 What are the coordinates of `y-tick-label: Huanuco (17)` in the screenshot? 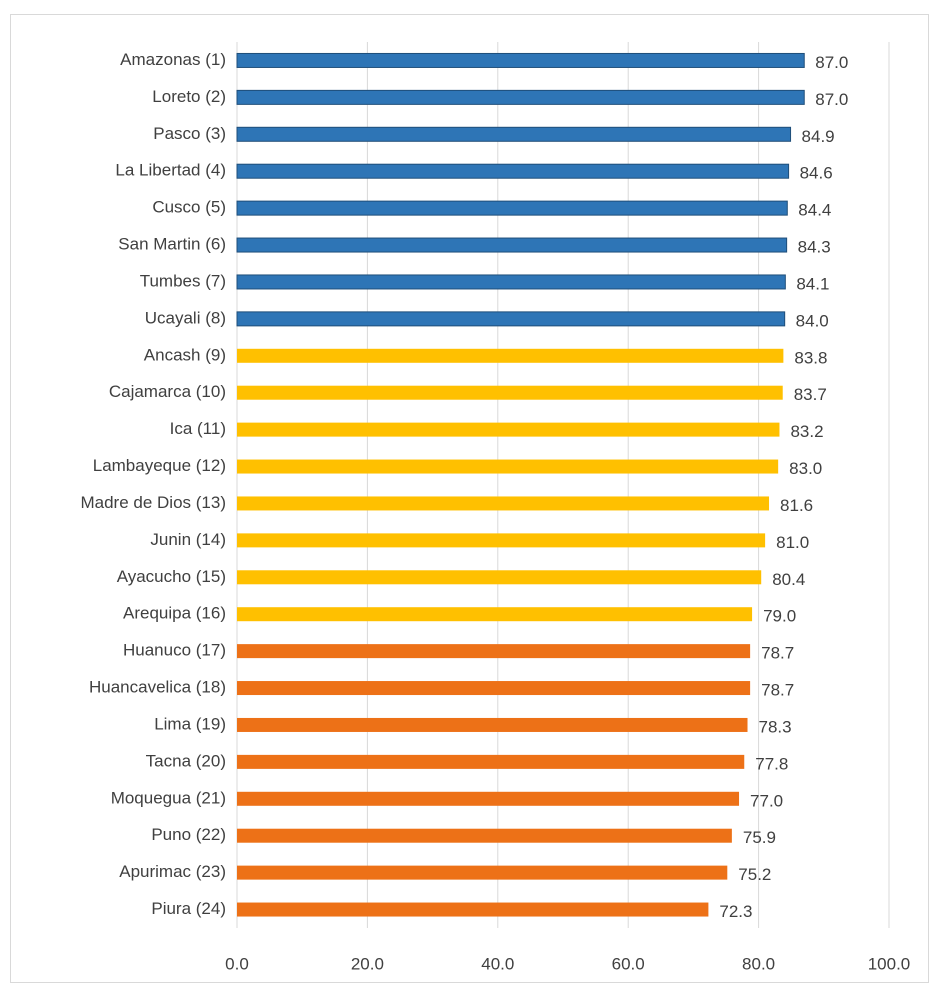 It's located at (174, 650).